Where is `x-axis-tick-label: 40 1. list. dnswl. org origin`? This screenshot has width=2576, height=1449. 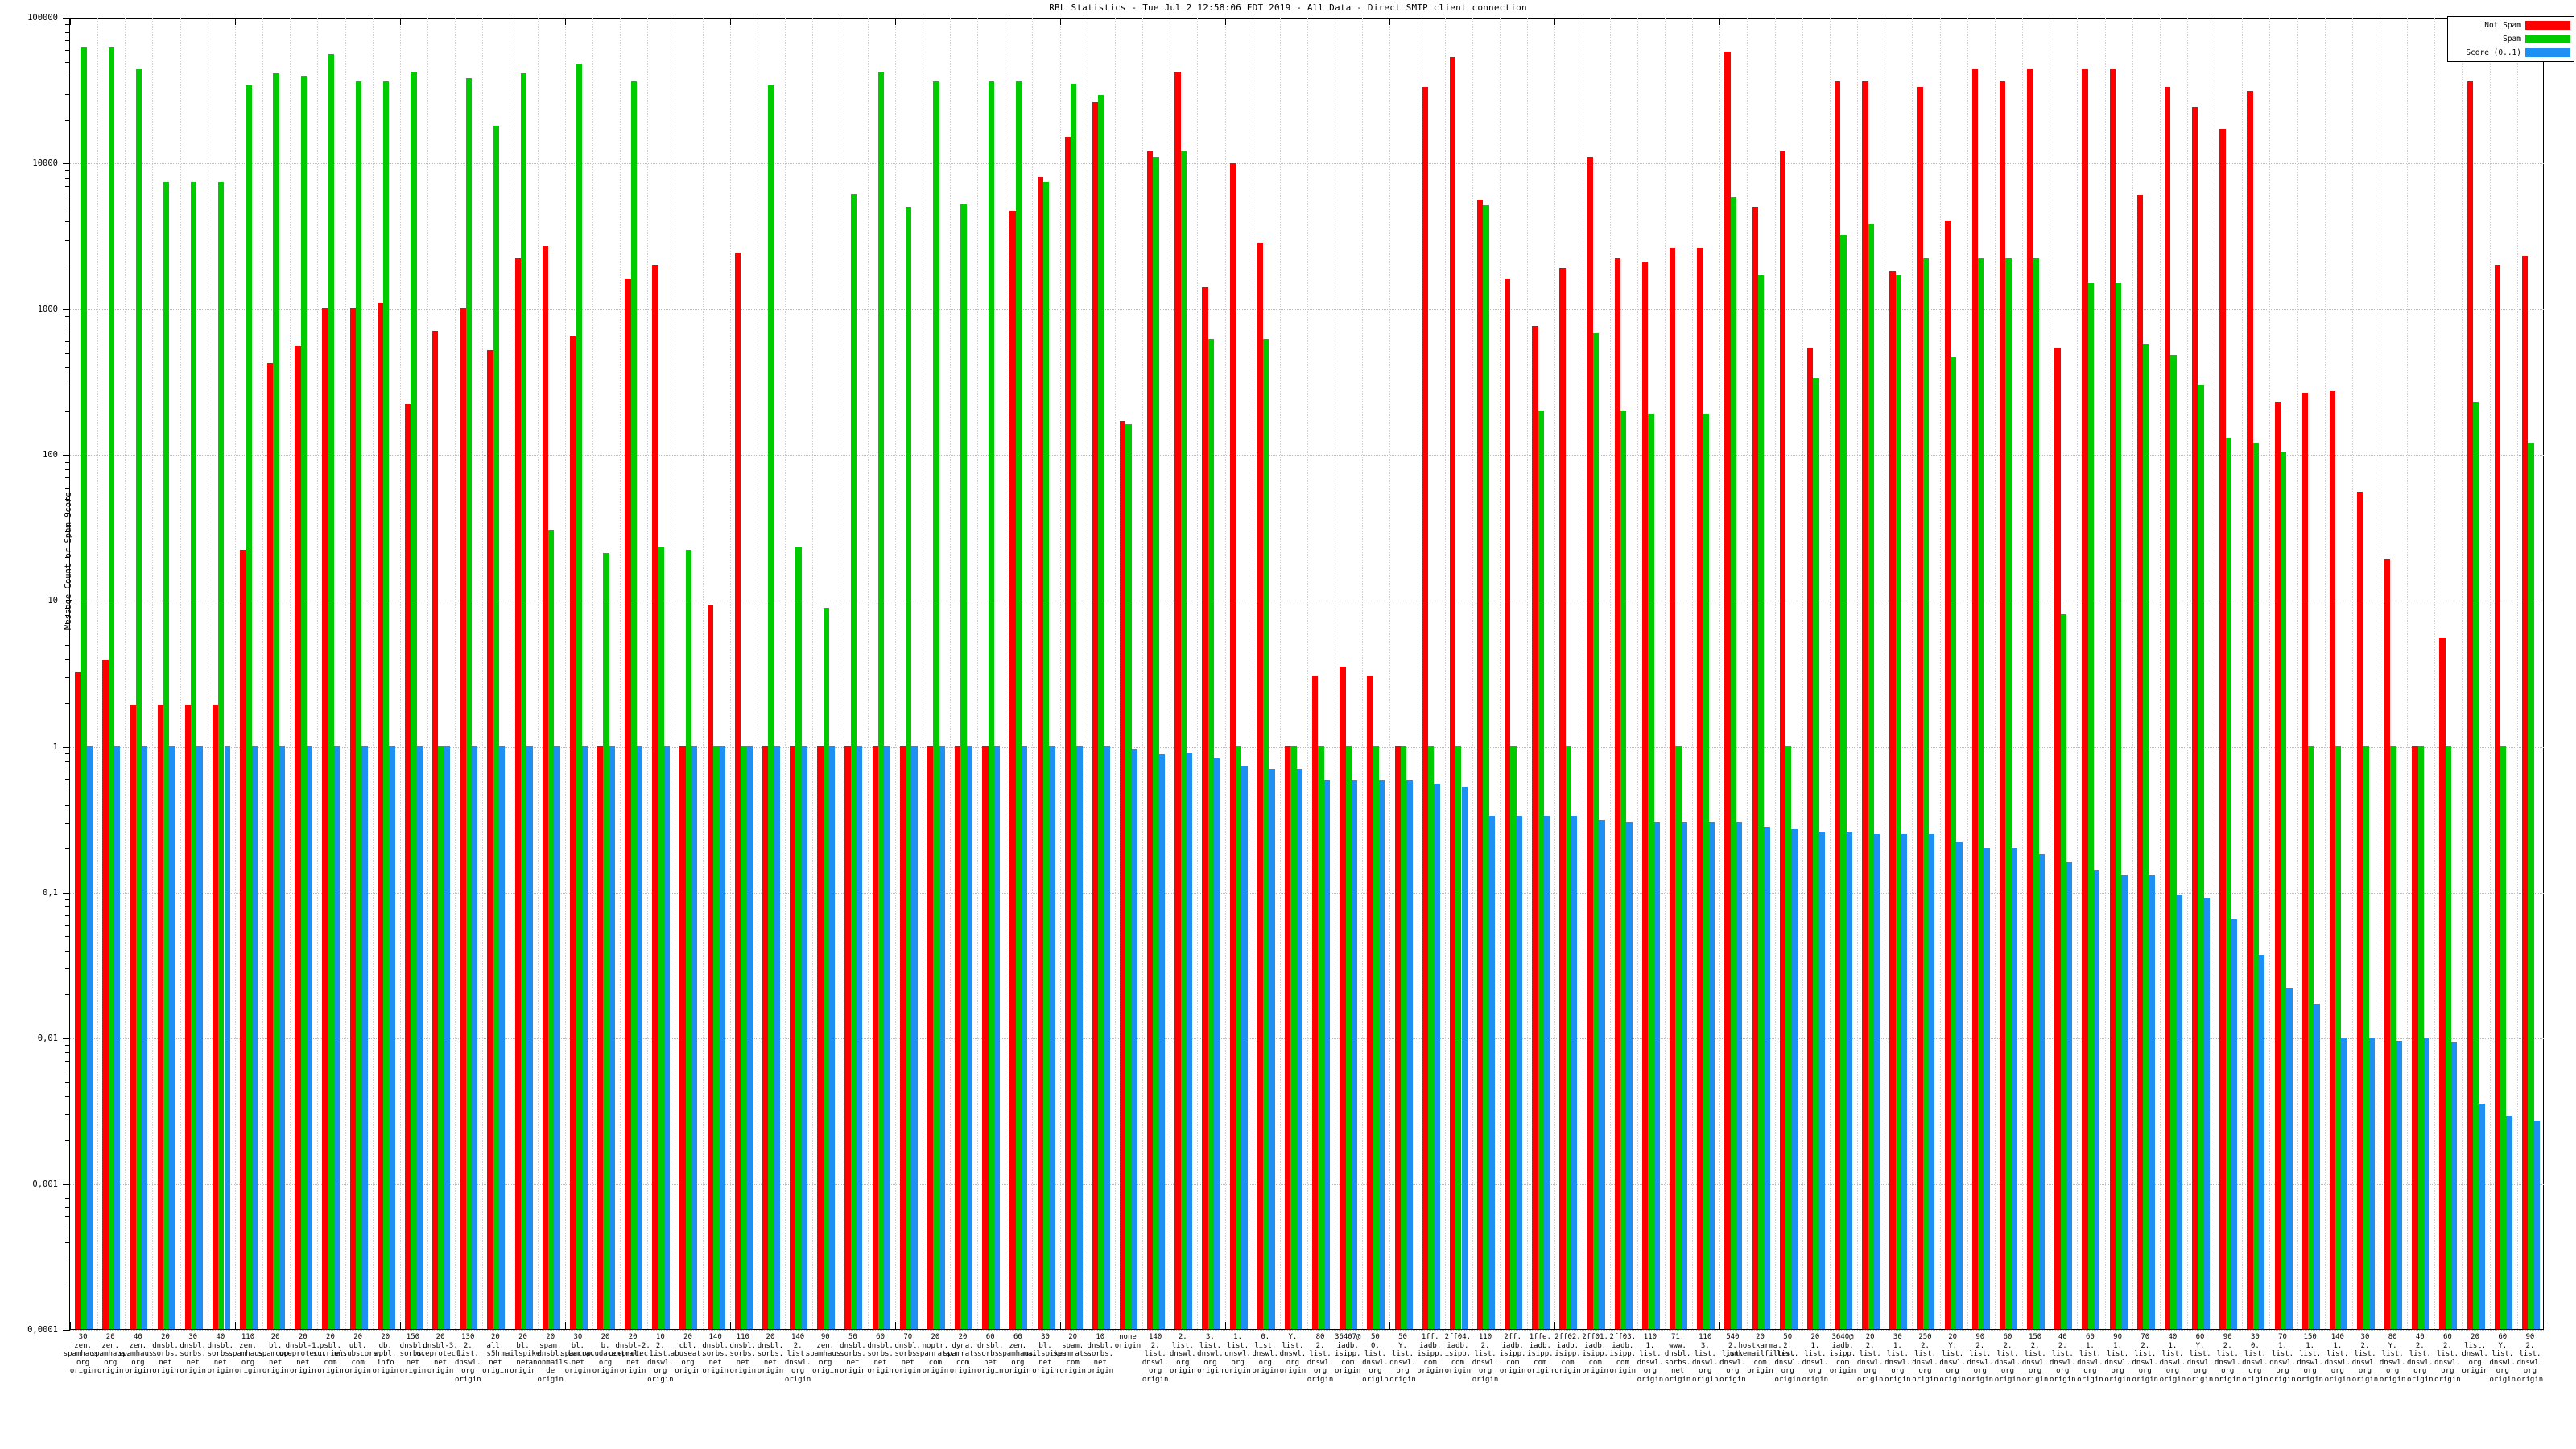 x-axis-tick-label: 40 1. list. dnswl. org origin is located at coordinates (2172, 1358).